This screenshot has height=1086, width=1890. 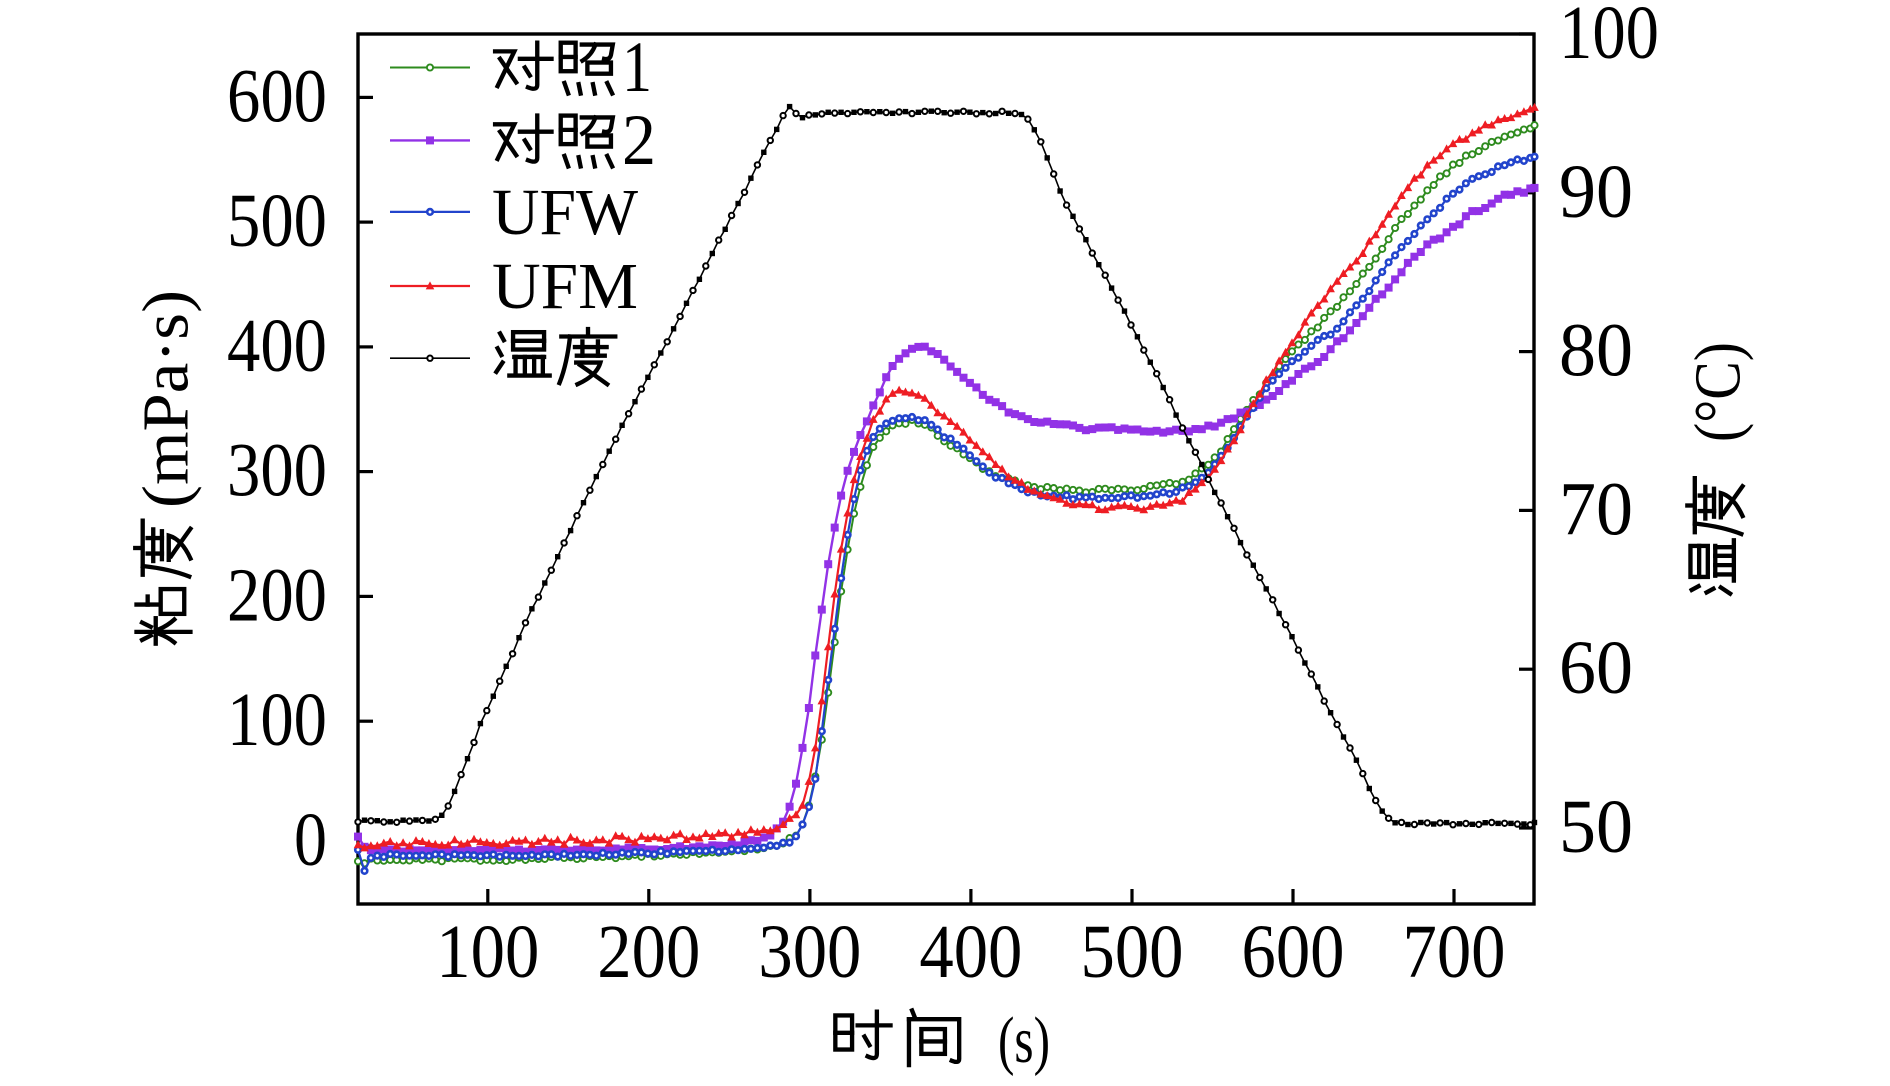 I want to click on svg-text: 0, so click(x=310, y=840).